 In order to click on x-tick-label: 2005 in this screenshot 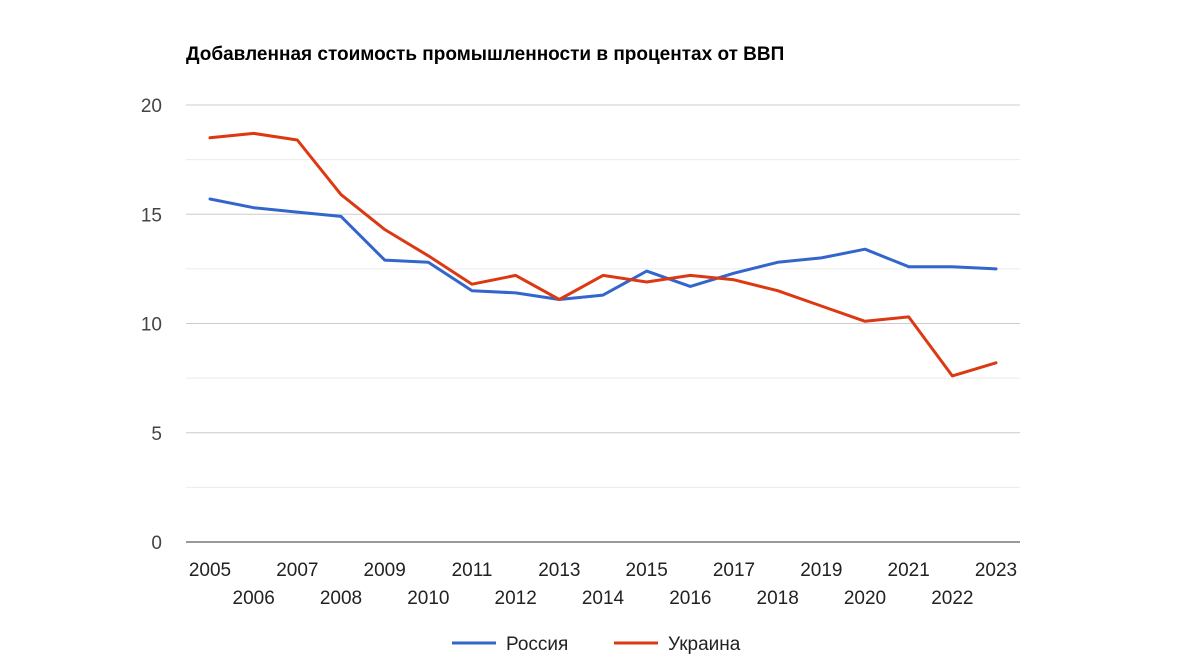, I will do `click(210, 570)`.